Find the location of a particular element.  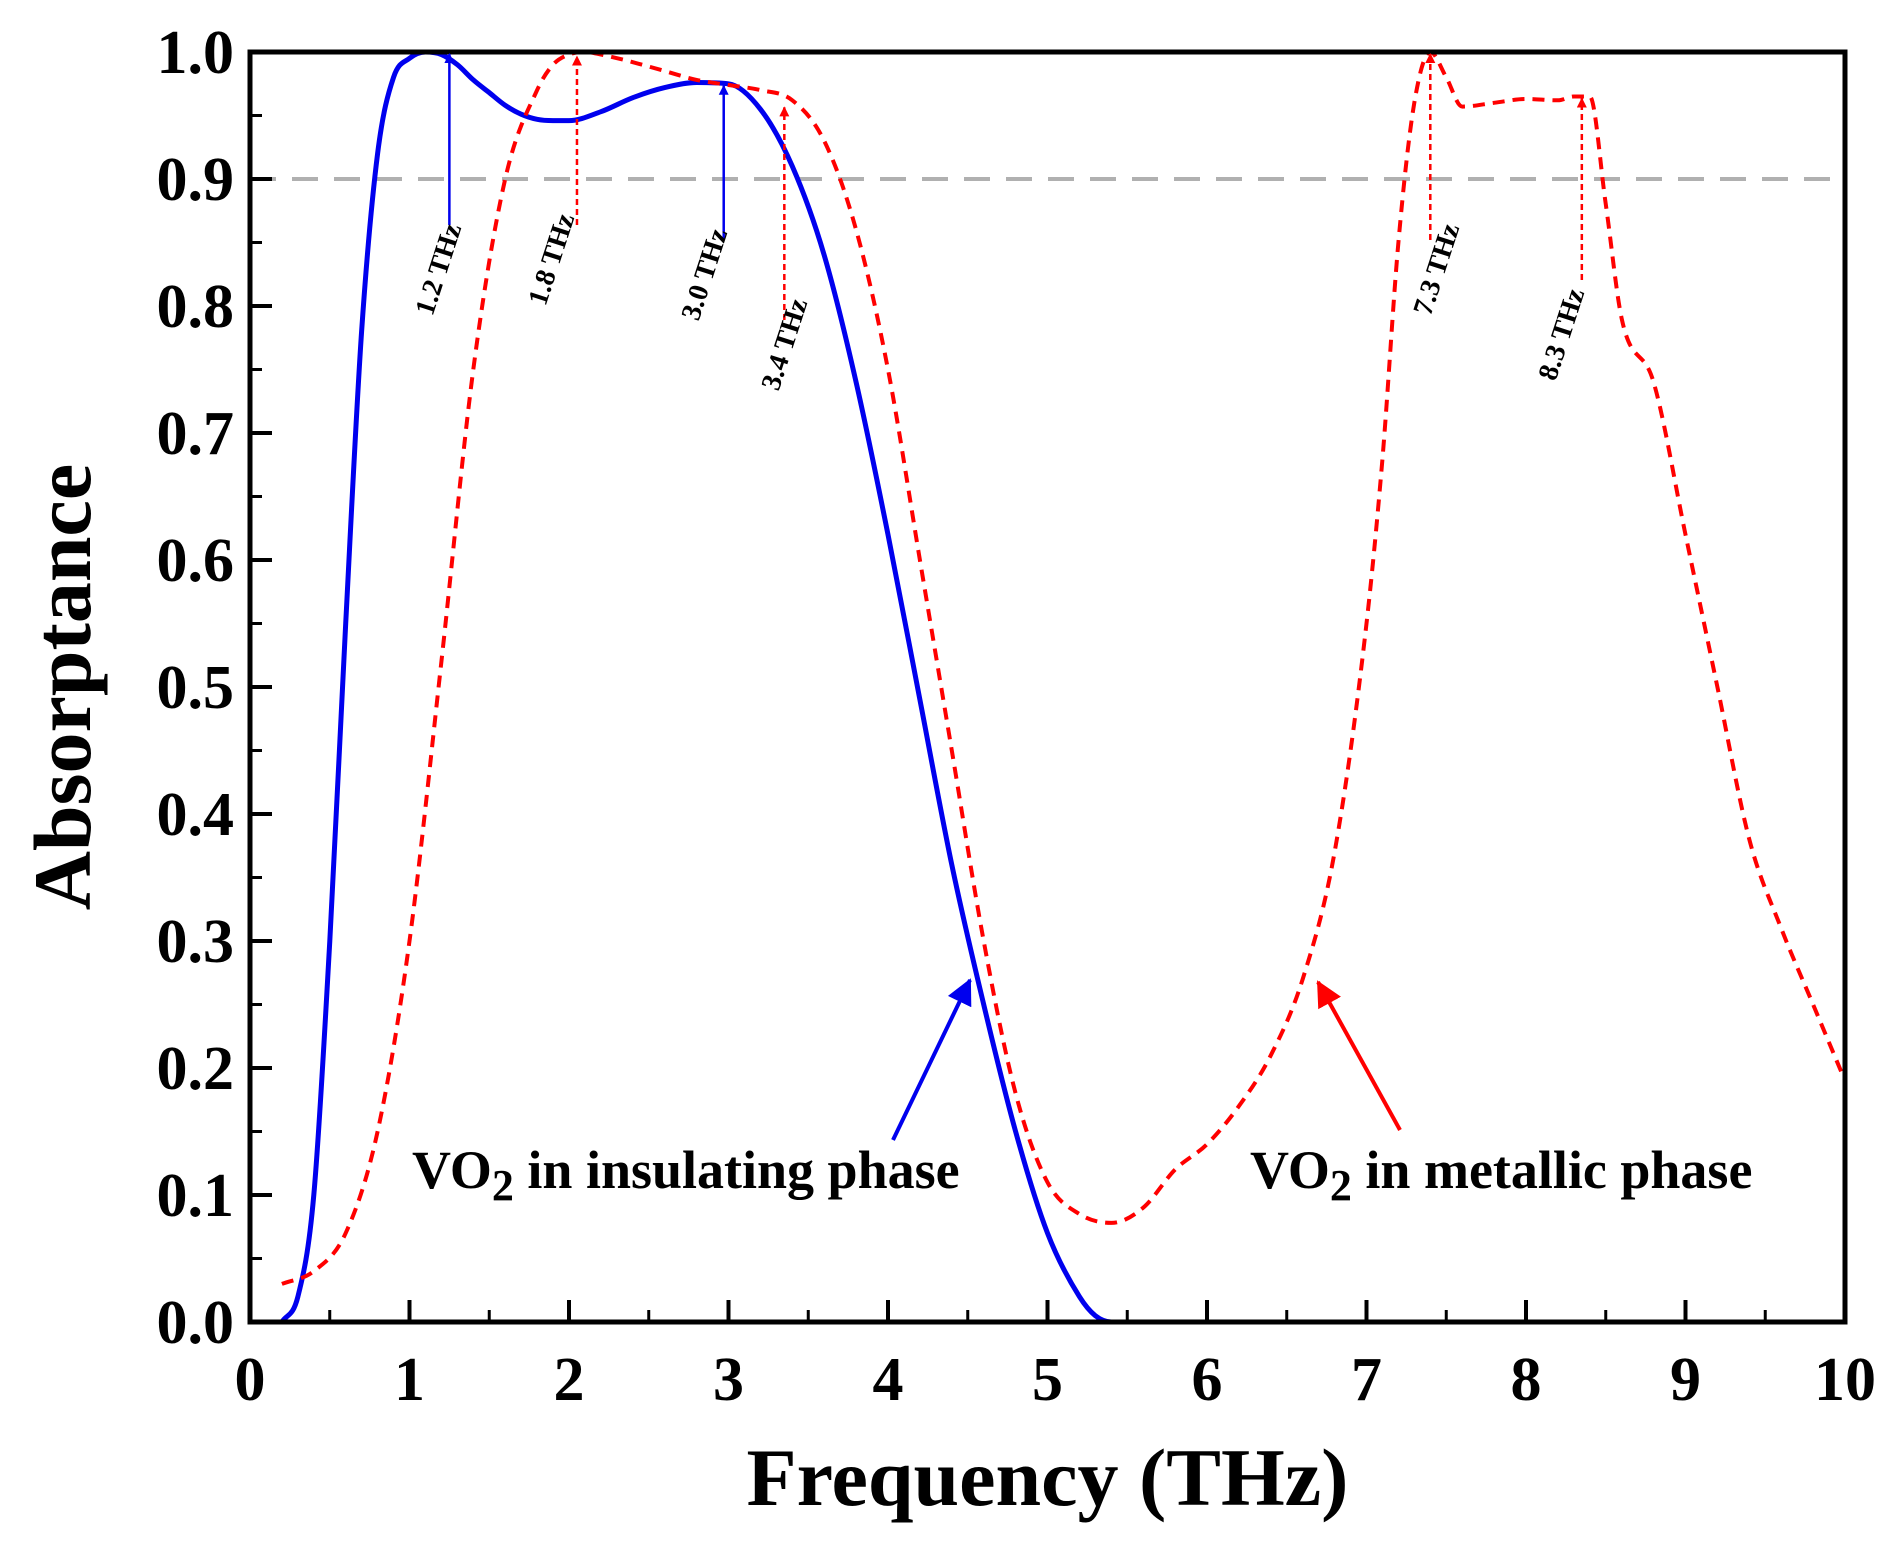

x-tick-label: 5 is located at coordinates (1047, 1380).